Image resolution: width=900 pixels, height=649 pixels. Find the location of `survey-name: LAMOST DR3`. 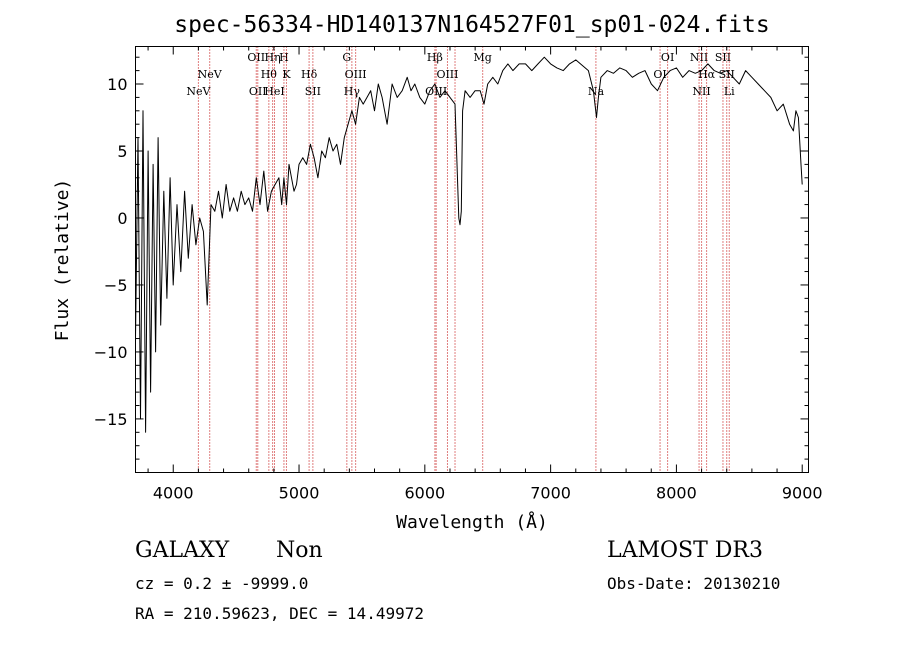

survey-name: LAMOST DR3 is located at coordinates (685, 550).